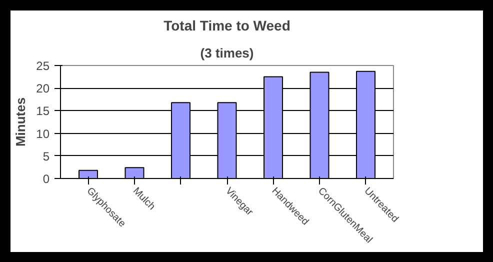  What do you see at coordinates (43, 66) in the screenshot?
I see `y-tick-label: 25` at bounding box center [43, 66].